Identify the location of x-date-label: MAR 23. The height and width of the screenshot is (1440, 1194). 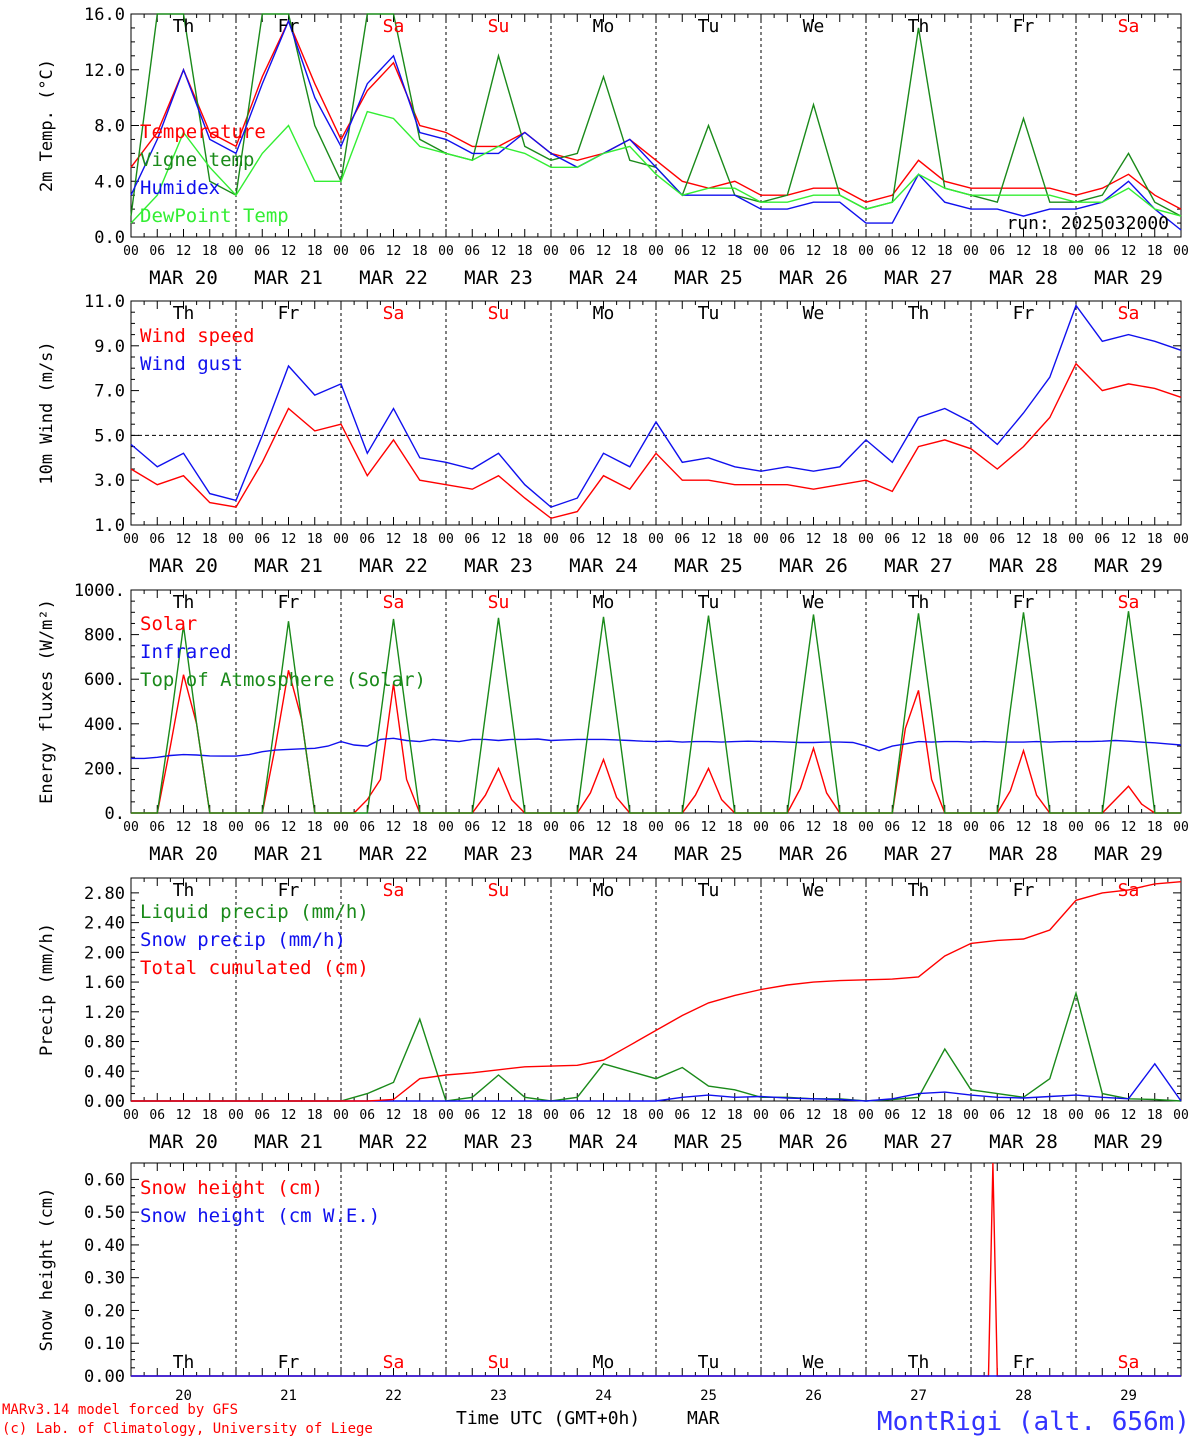
(498, 566).